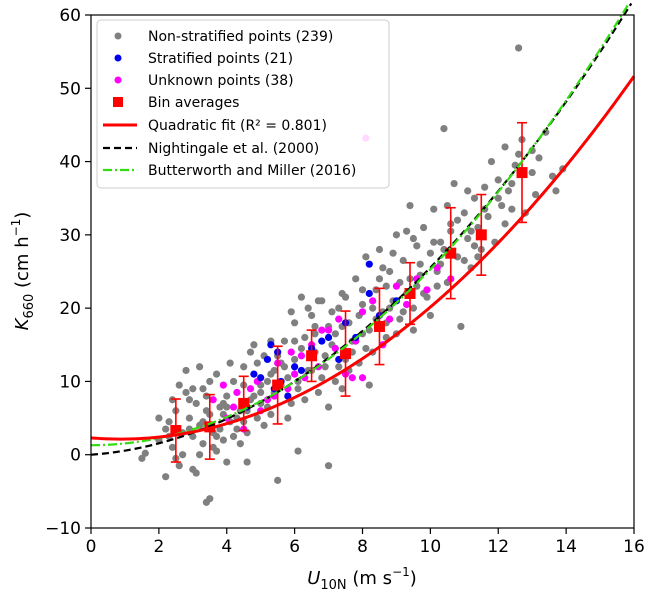  What do you see at coordinates (22, 323) in the screenshot?
I see `y-axis-label-main: K` at bounding box center [22, 323].